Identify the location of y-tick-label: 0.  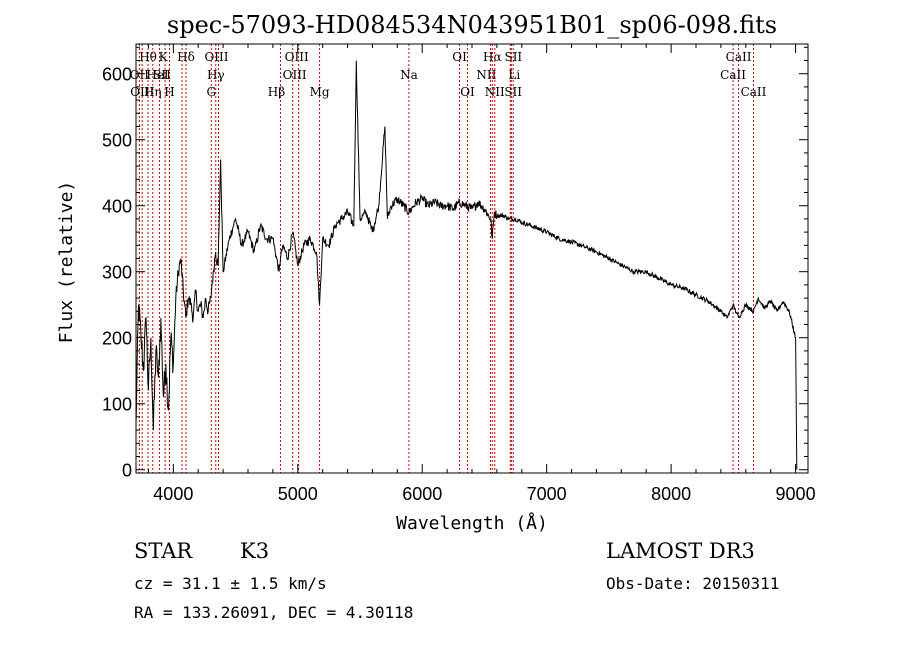
(127, 471).